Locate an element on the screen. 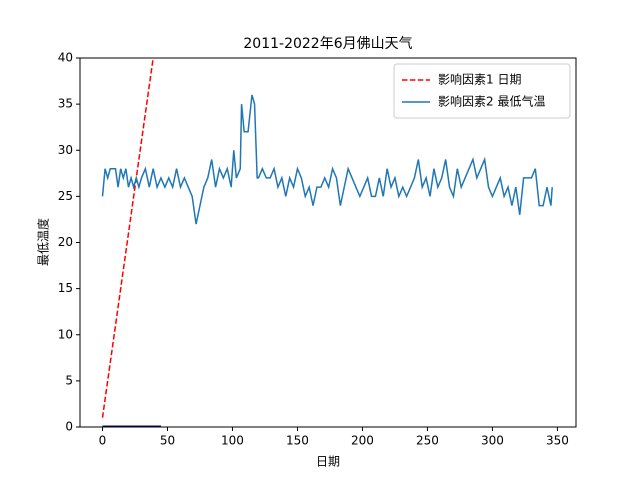 The height and width of the screenshot is (480, 640). y-axis-label: 最低温度 is located at coordinates (43, 242).